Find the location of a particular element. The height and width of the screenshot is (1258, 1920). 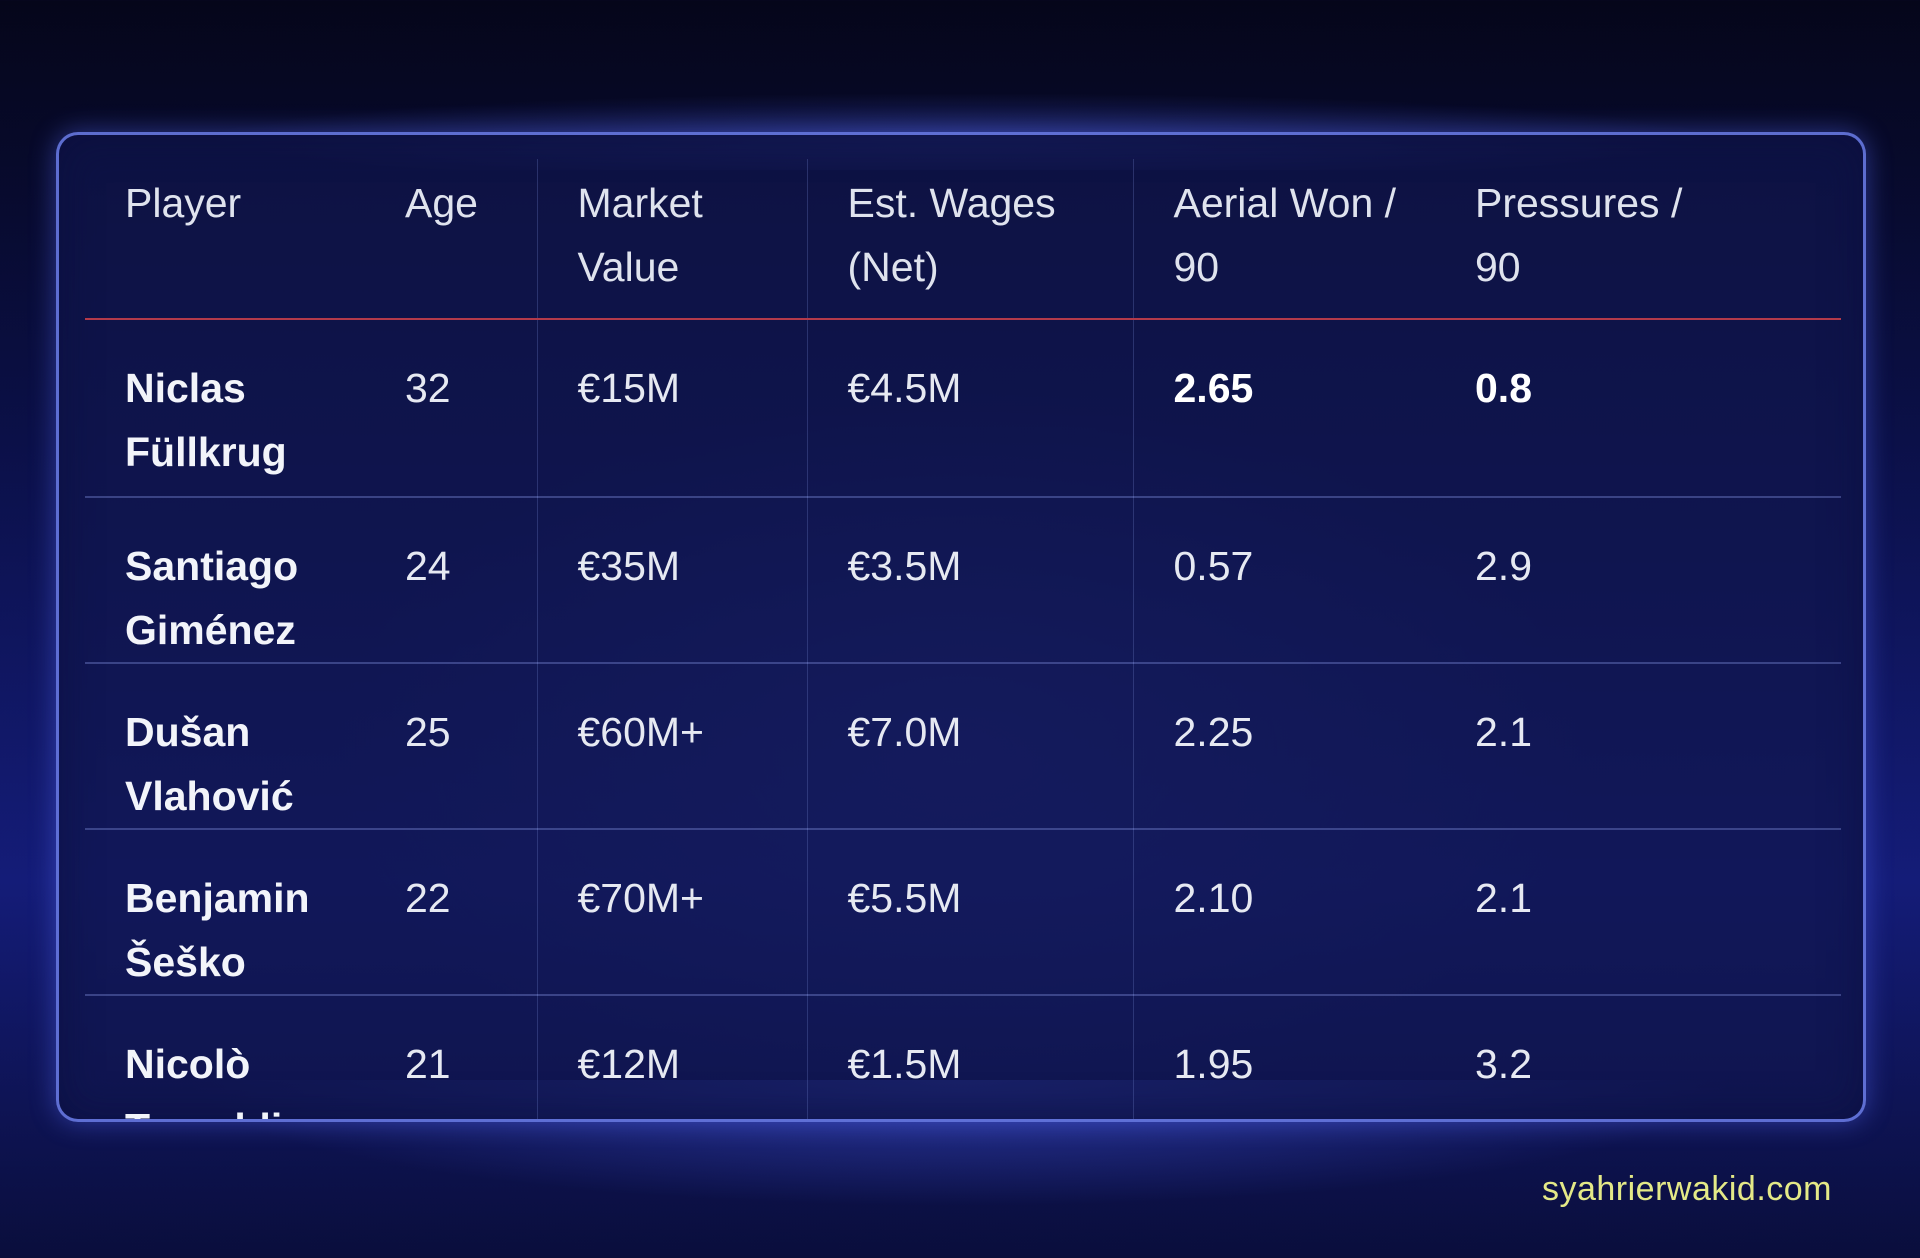

header-pressures: Pressures / 90 is located at coordinates (1638, 239).